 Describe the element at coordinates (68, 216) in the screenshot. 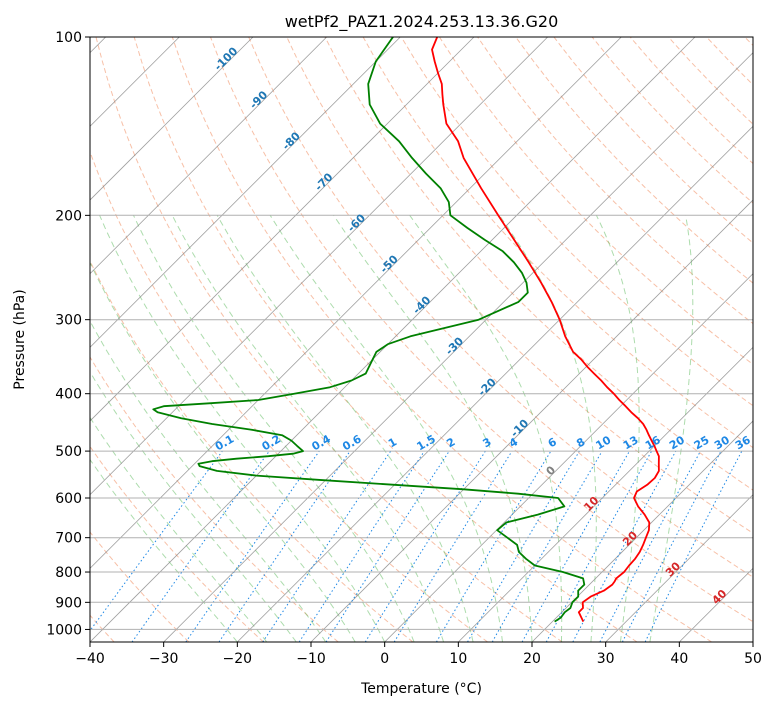

I see `y-tick-label: 200` at that location.